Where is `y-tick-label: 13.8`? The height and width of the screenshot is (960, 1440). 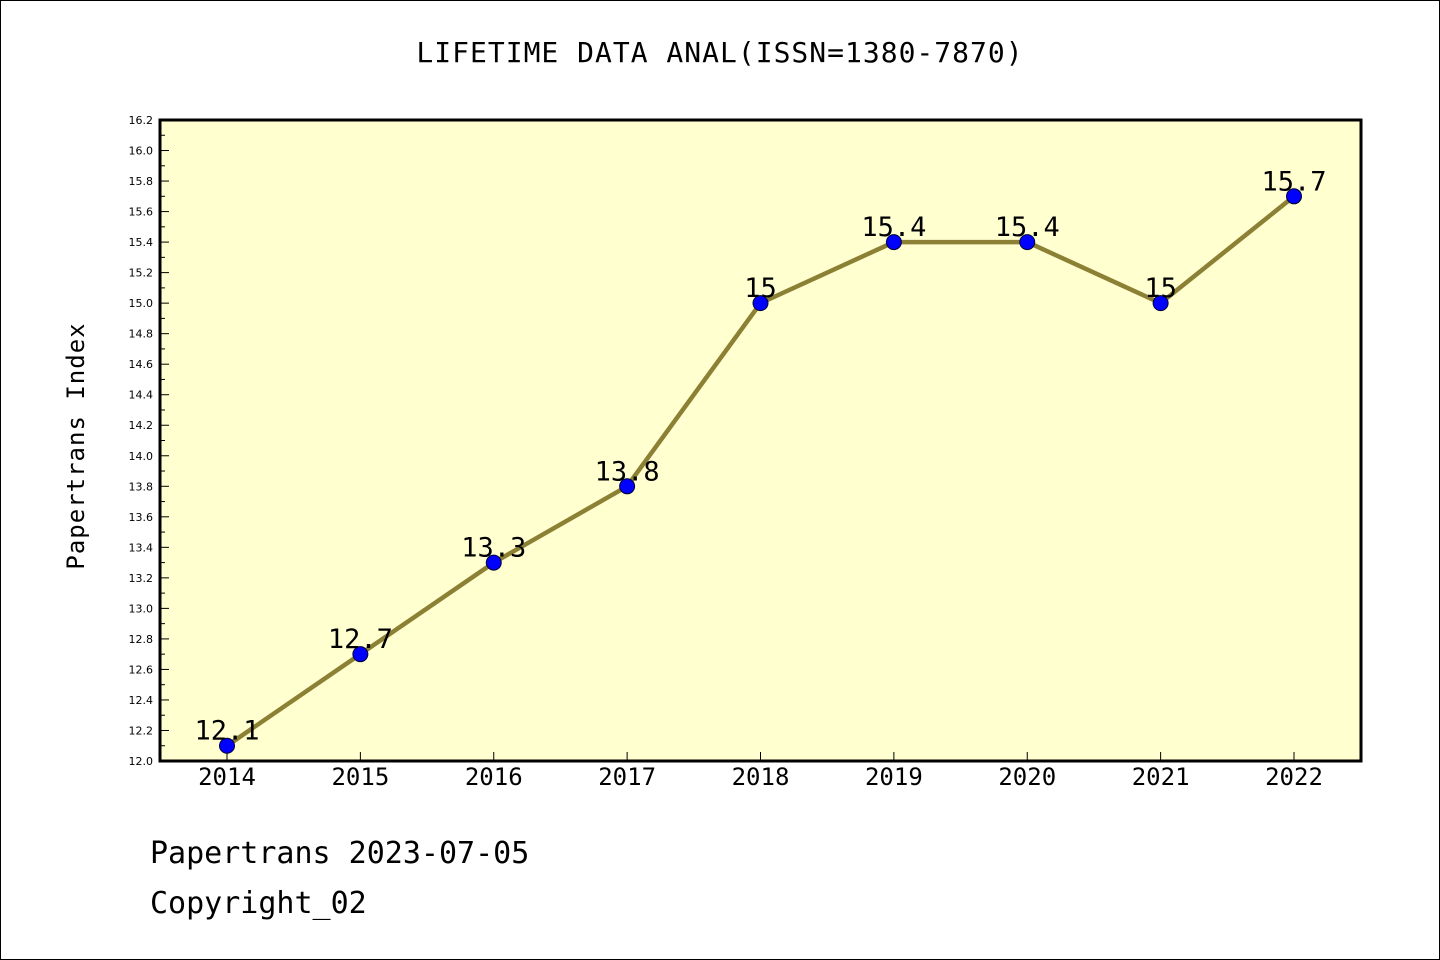 y-tick-label: 13.8 is located at coordinates (141, 486).